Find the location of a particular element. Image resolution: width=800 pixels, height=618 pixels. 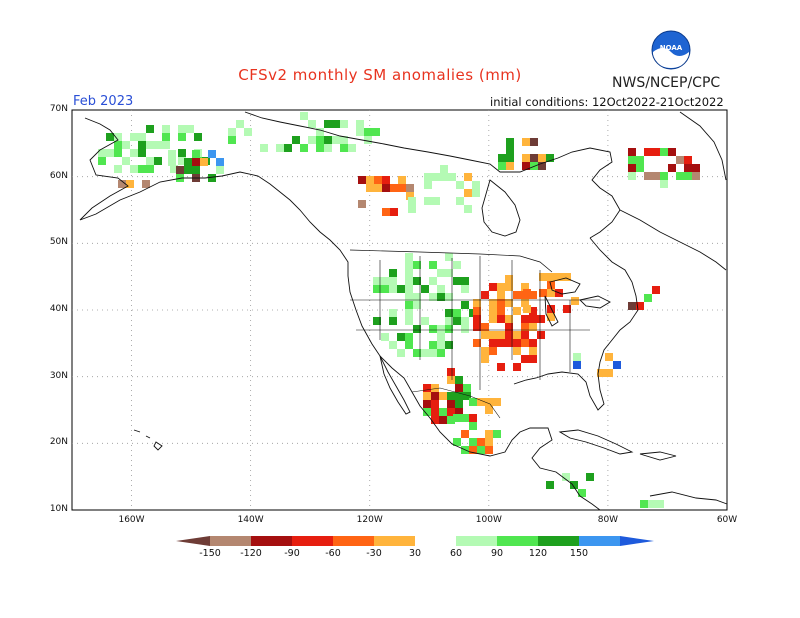

colorbar-left-arrow is located at coordinates (193, 541).